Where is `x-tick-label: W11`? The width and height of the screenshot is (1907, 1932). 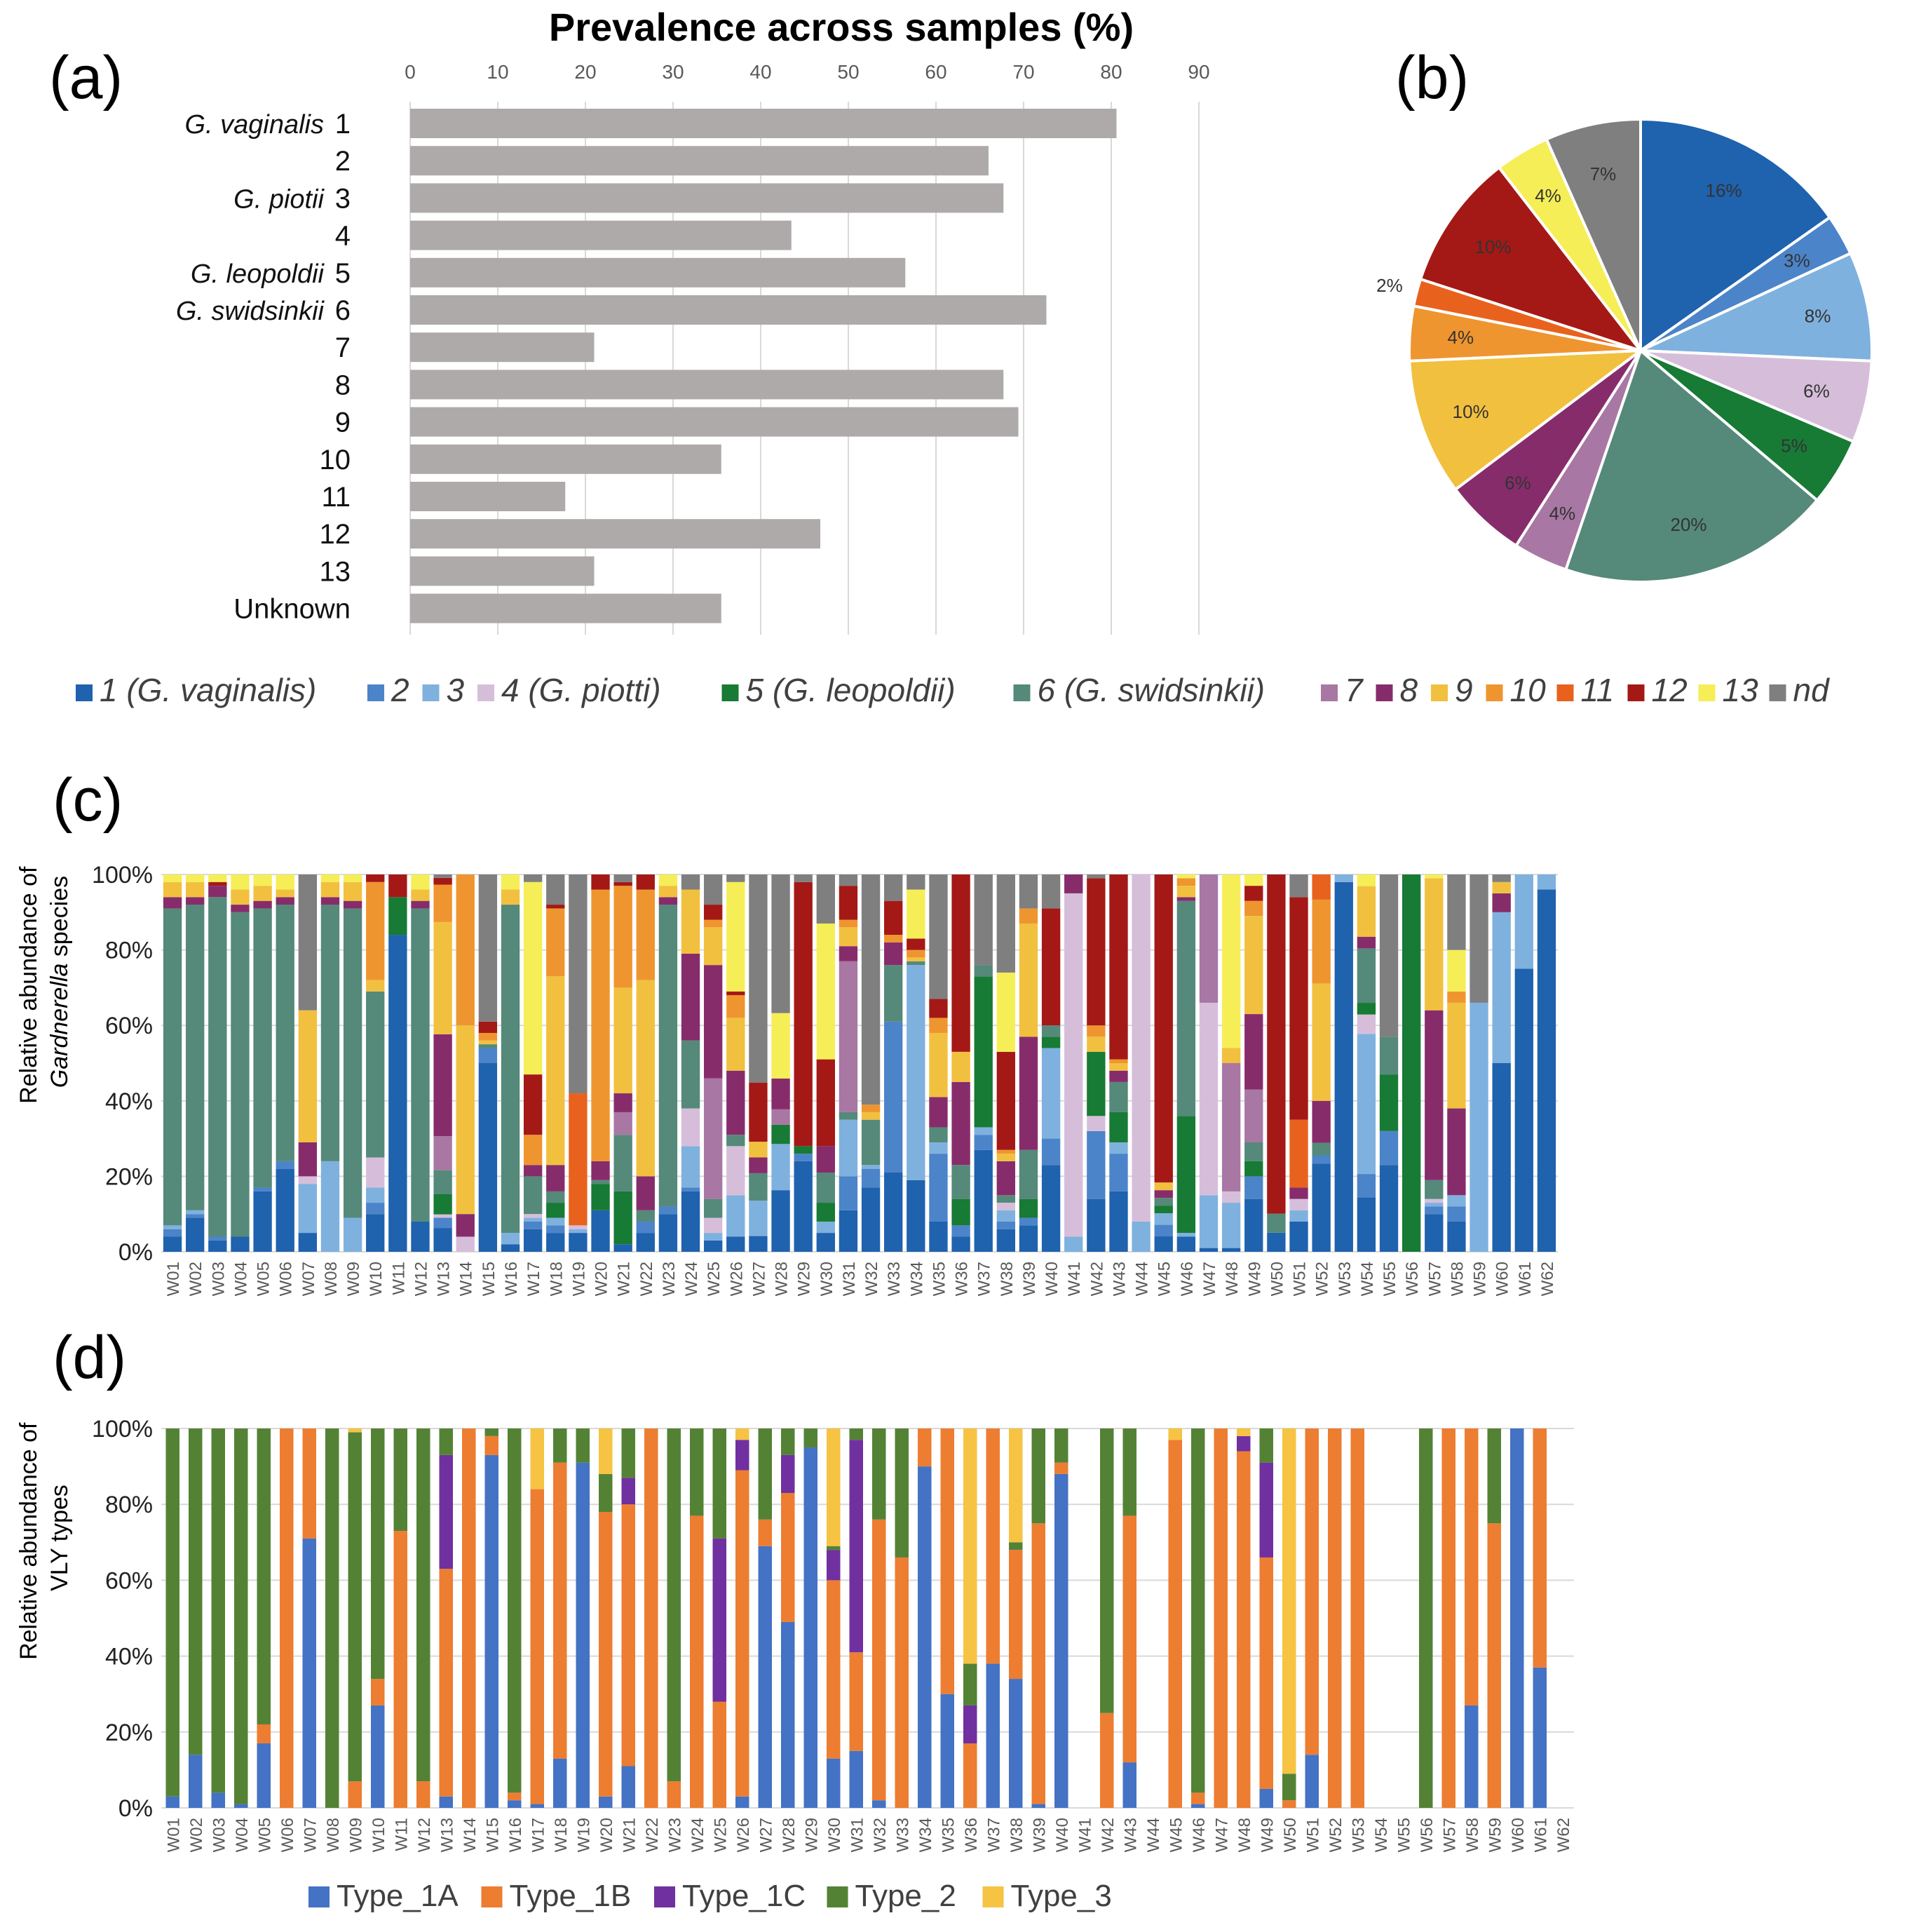 x-tick-label: W11 is located at coordinates (398, 1278).